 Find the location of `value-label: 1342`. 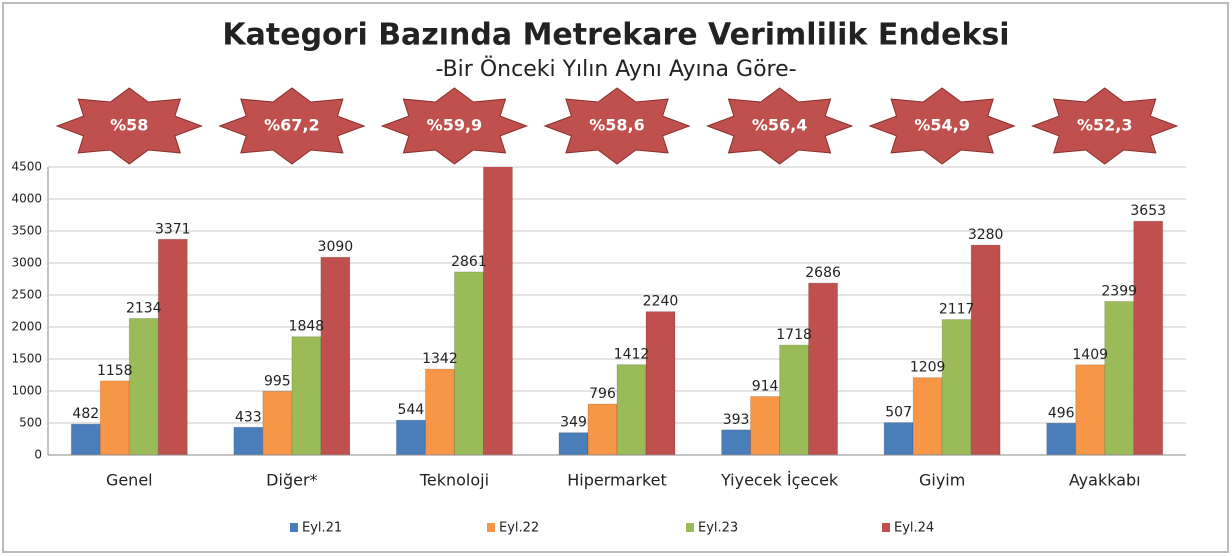

value-label: 1342 is located at coordinates (440, 359).